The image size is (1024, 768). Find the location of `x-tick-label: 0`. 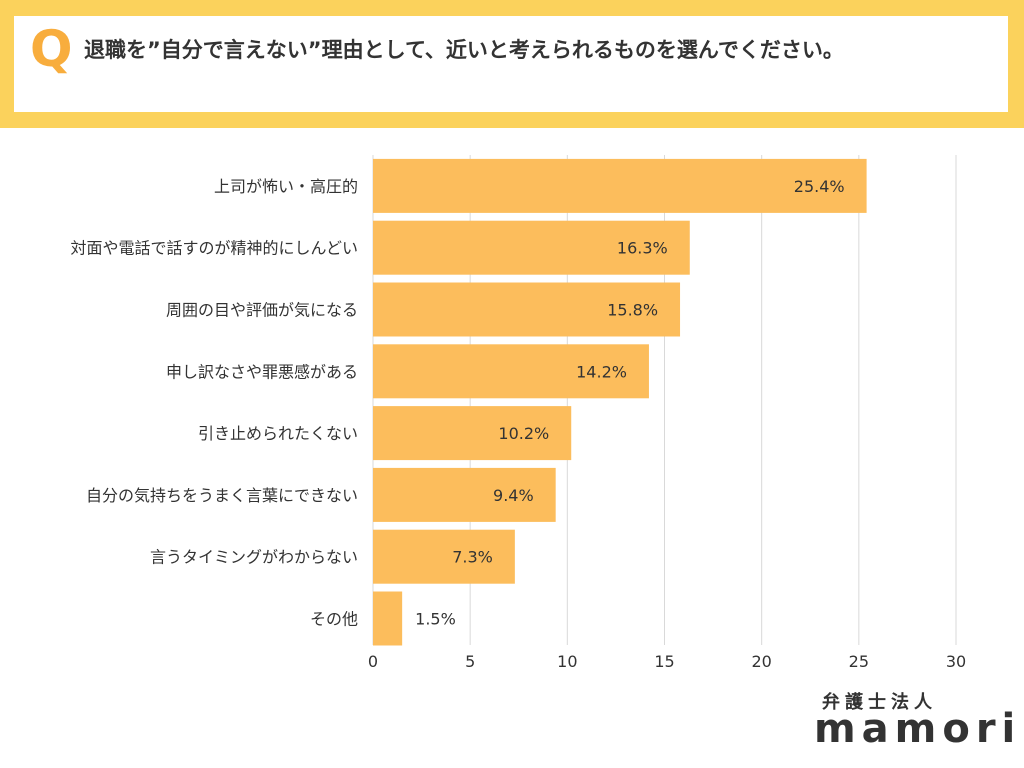

x-tick-label: 0 is located at coordinates (373, 661).